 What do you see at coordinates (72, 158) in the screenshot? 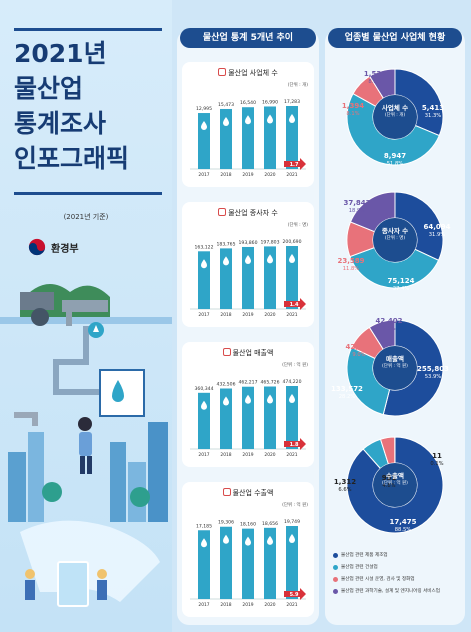
I see `title-line-4: 인포그래픽` at bounding box center [72, 158].